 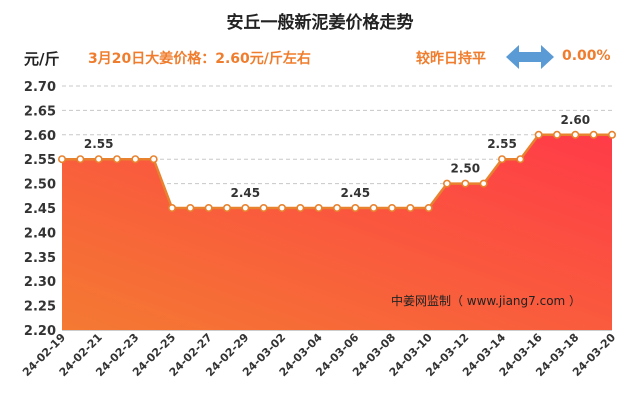 What do you see at coordinates (576, 120) in the screenshot?
I see `data-label: 2.60` at bounding box center [576, 120].